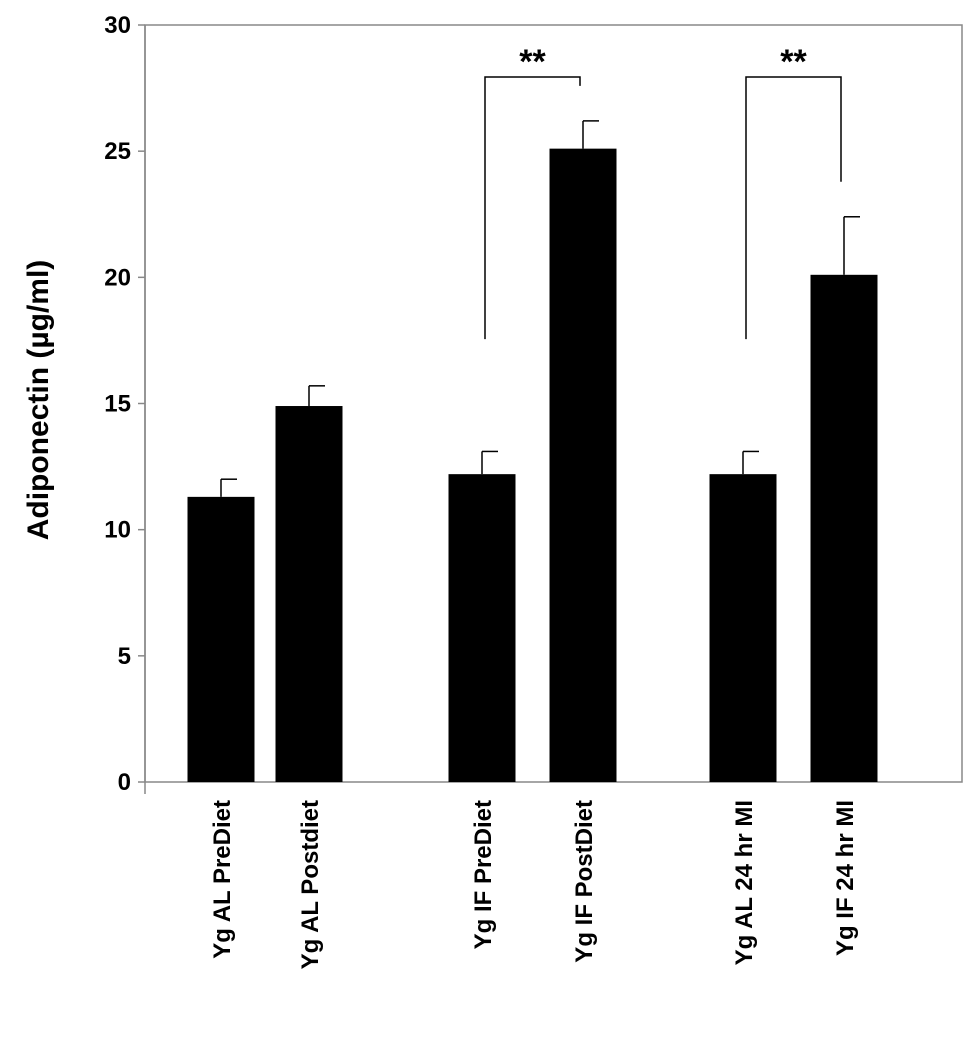  Describe the element at coordinates (124, 656) in the screenshot. I see `y-tick-label: 5` at that location.